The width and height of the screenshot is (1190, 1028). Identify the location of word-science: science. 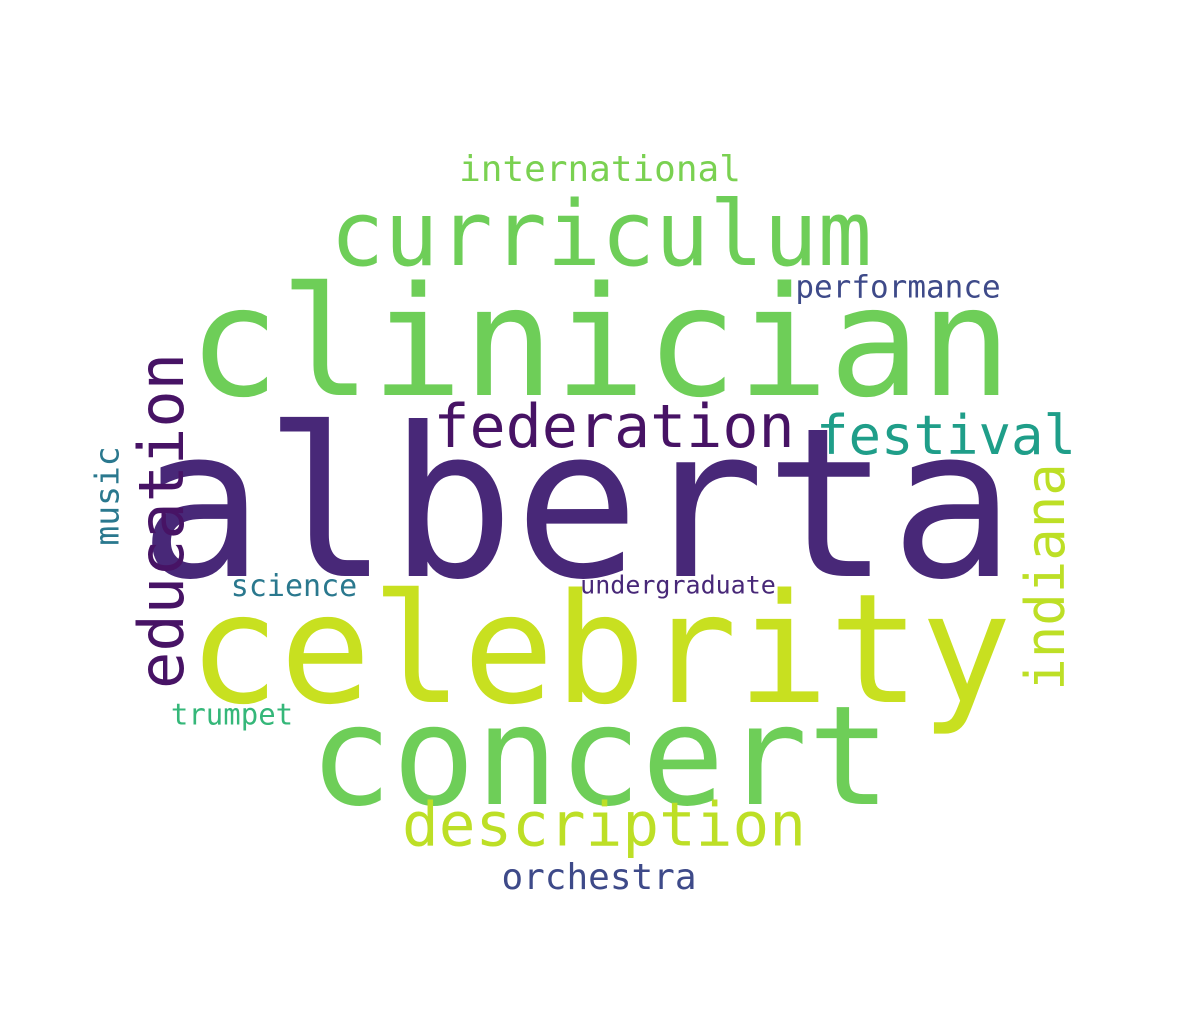
(294, 586).